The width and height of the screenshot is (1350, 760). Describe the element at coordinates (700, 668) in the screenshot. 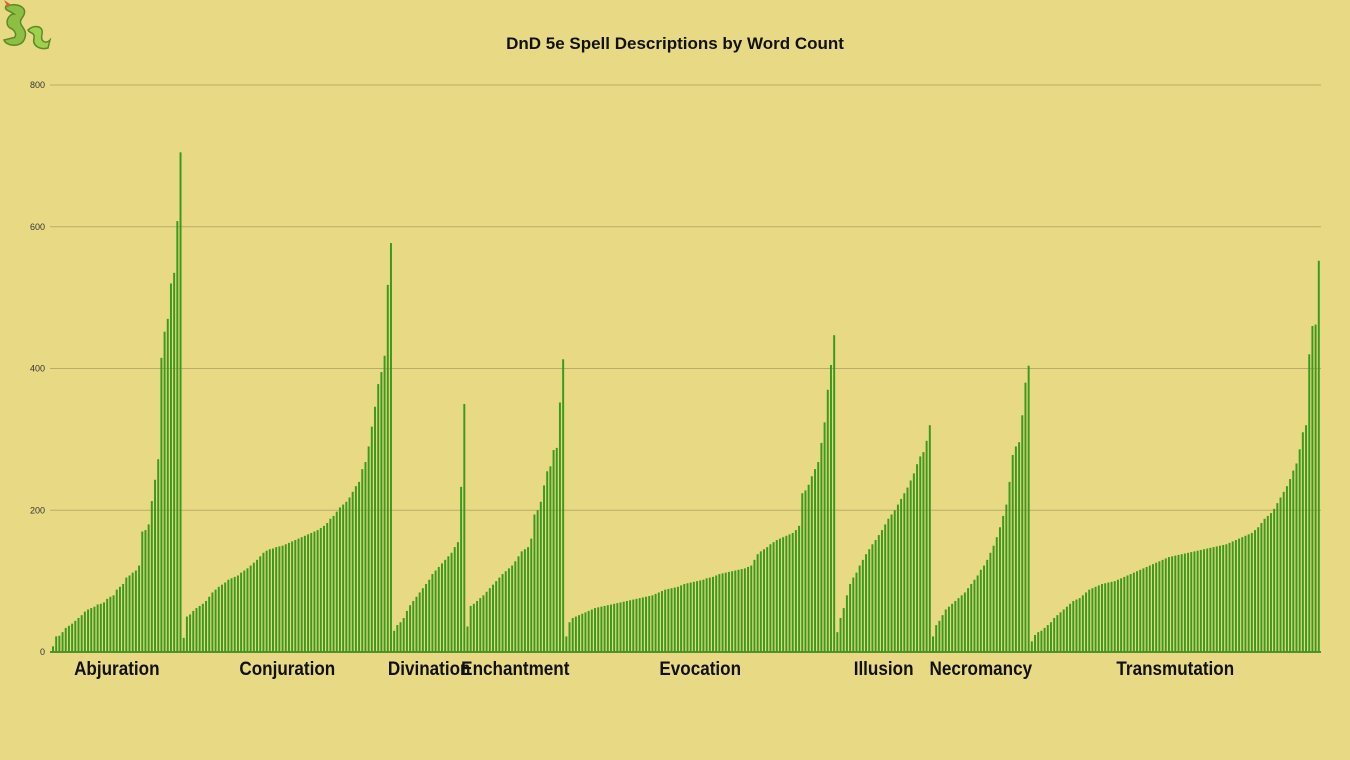

I see `category-label-evocation: Evocation` at that location.